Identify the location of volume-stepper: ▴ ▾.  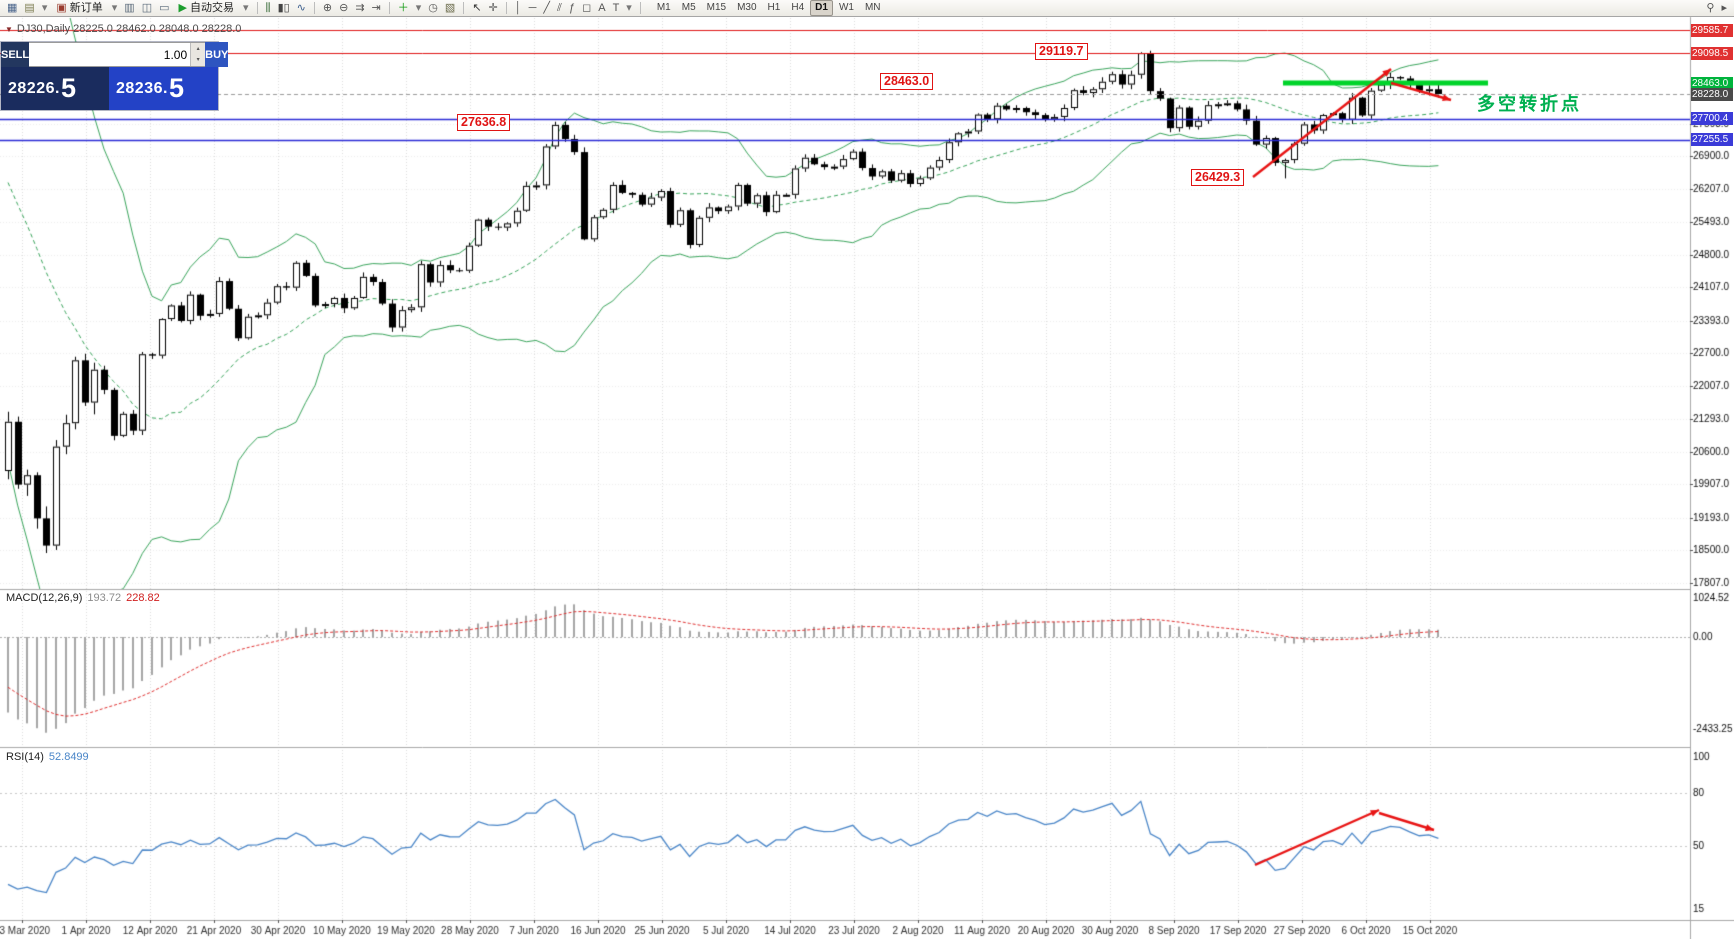
(198, 54).